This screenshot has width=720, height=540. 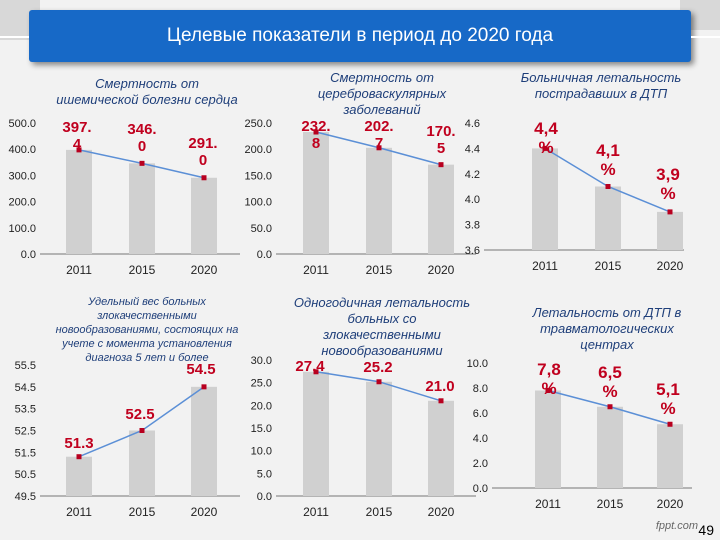 What do you see at coordinates (480, 389) in the screenshot?
I see `y-tick-label: 8.0` at bounding box center [480, 389].